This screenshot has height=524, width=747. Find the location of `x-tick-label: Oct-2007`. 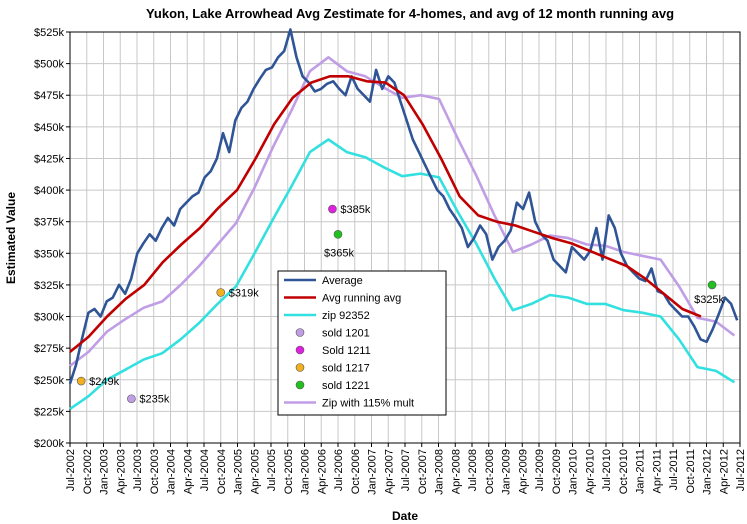

x-tick-label: Oct-2007 is located at coordinates (423, 471).